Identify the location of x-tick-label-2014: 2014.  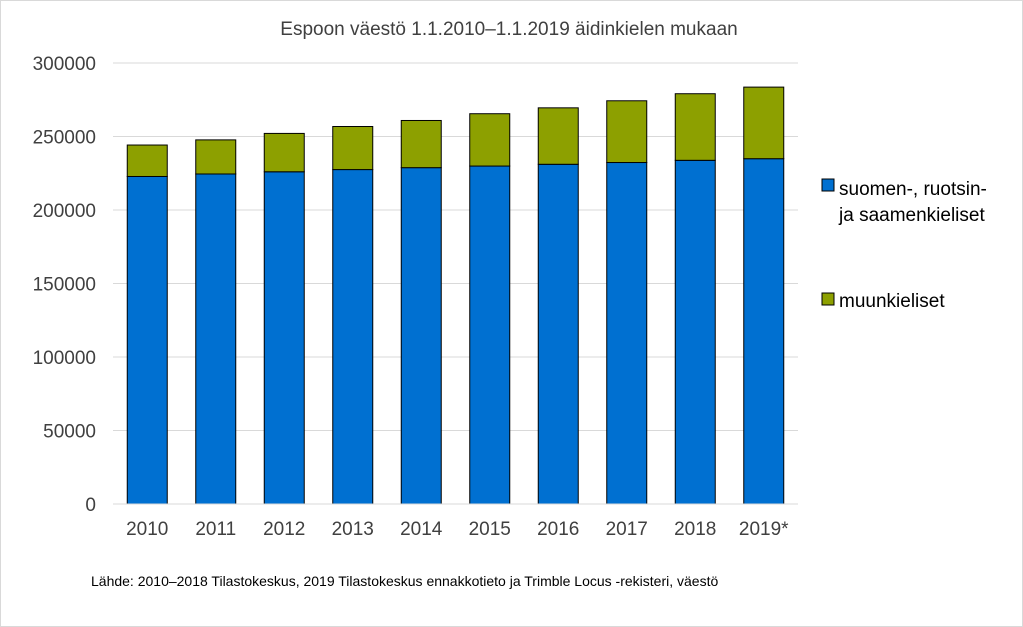
(421, 529).